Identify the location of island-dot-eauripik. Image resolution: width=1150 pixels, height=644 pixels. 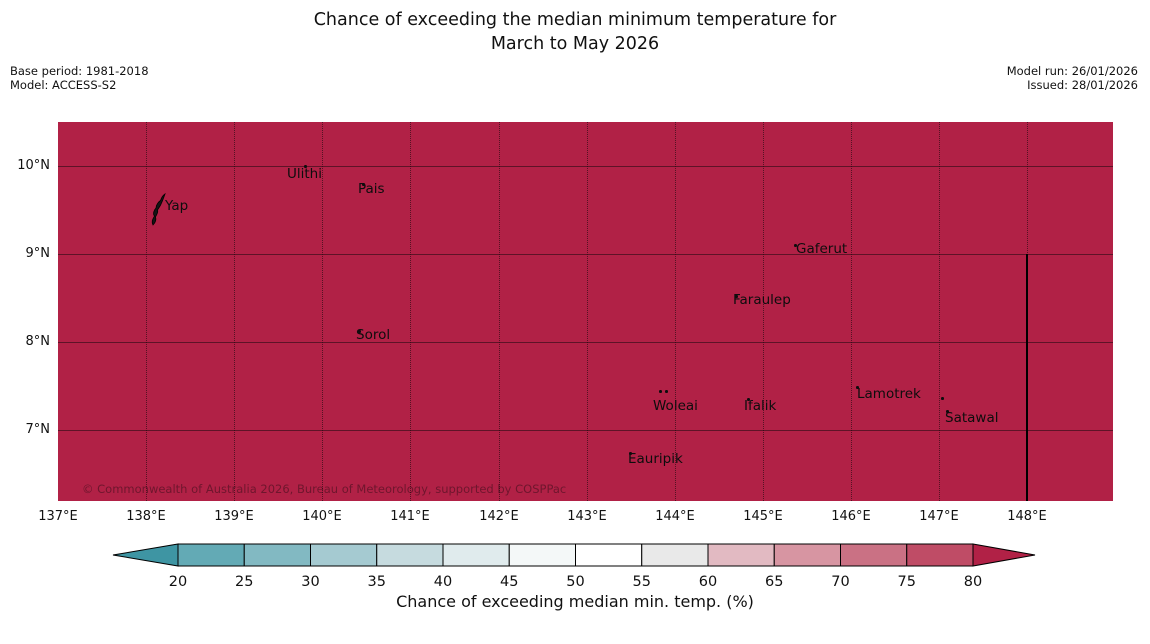
(630, 453).